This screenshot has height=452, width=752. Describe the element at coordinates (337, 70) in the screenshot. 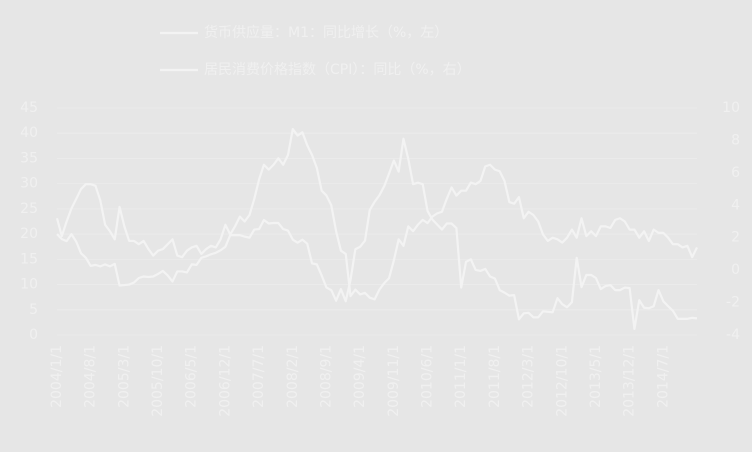

I see `legend-label: 居民消费价格指数（CPI）：同比（%，右）` at that location.